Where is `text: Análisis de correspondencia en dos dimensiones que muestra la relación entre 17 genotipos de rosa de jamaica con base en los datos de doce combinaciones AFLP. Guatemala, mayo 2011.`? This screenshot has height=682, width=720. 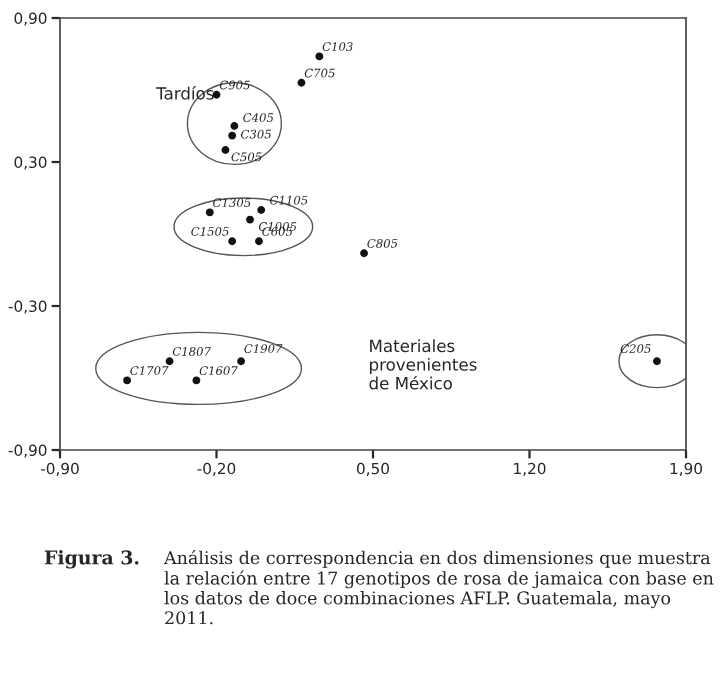 text: Análisis de correspondencia en dos dimensiones que muestra la relación entre 17 genotipos de rosa de jamaica con base en los datos de doce combinaciones AFLP. Guatemala, mayo 2011. is located at coordinates (438, 587).